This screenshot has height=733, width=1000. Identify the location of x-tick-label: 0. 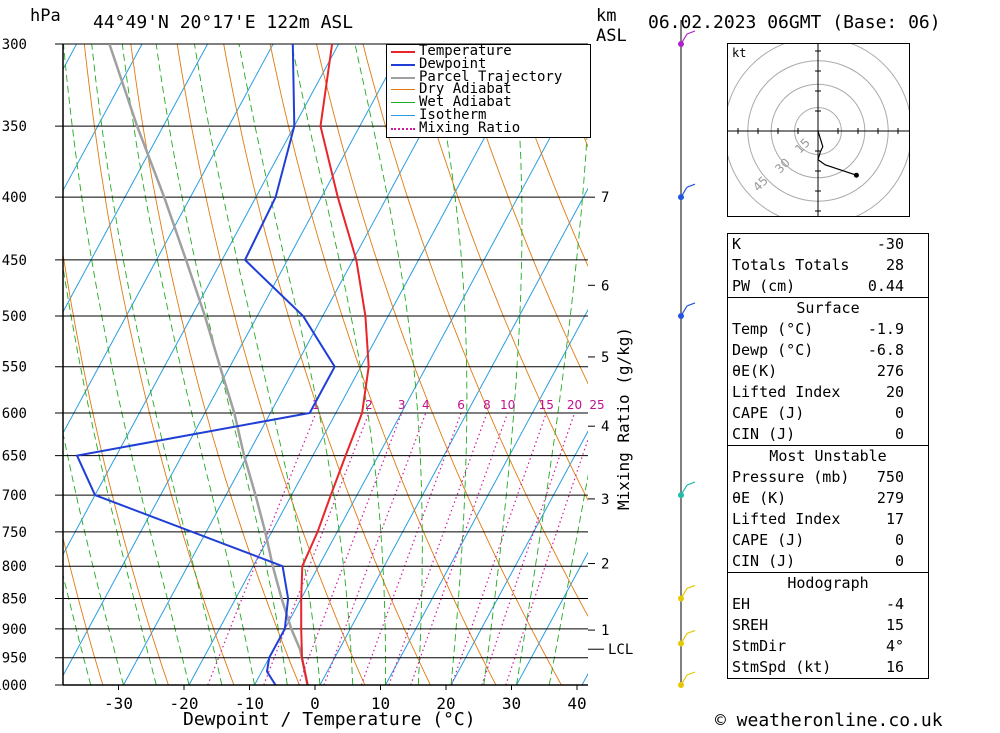
(315, 703).